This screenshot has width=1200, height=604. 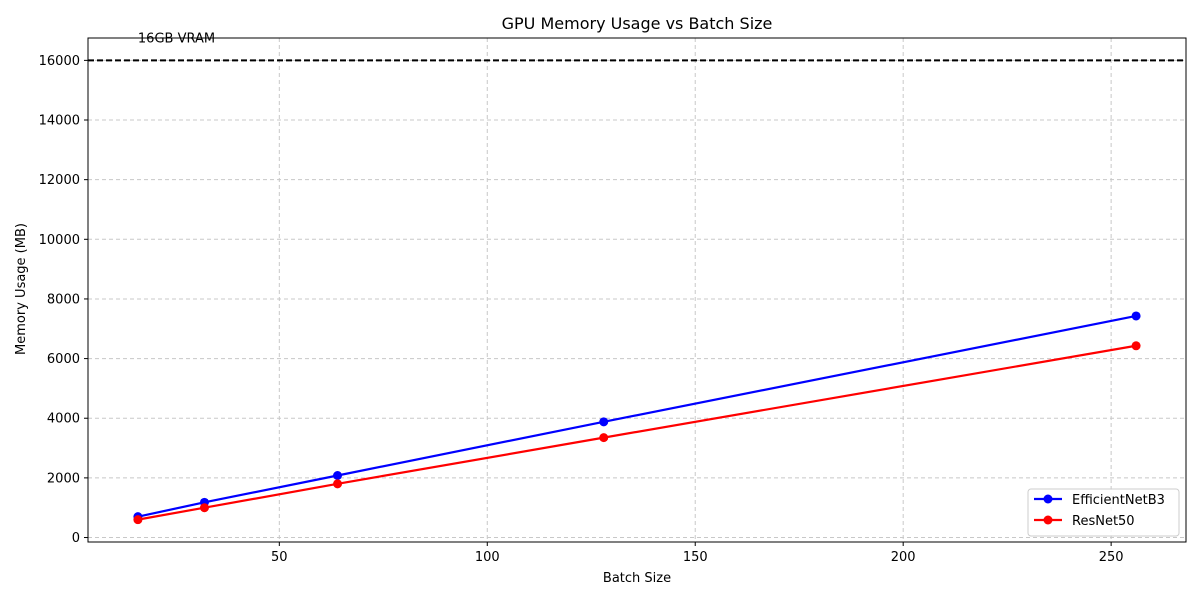 I want to click on legend: EfficientNetB3 ResNet50, so click(x=1103, y=512).